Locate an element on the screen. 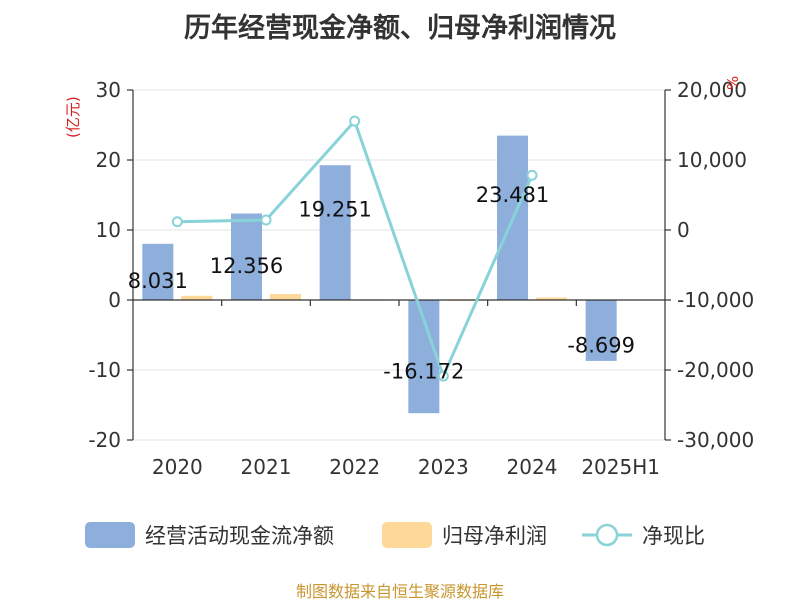 Image resolution: width=800 pixels, height=602 pixels. left-tick-label: 30 is located at coordinates (108, 90).